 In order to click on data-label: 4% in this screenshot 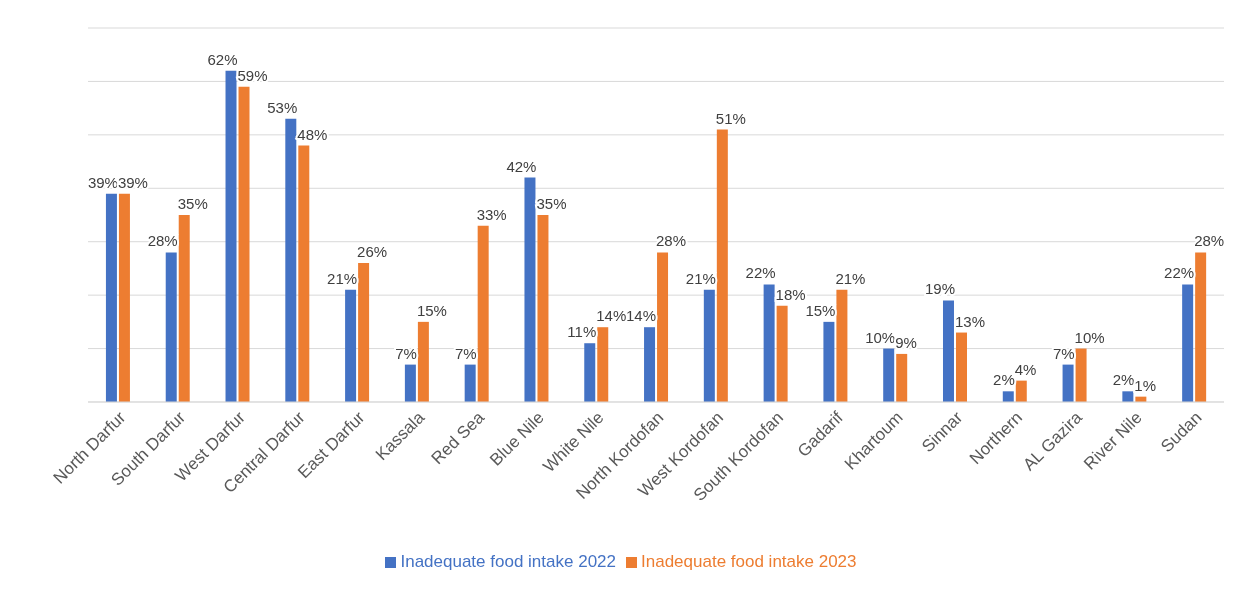, I will do `click(1025, 369)`.